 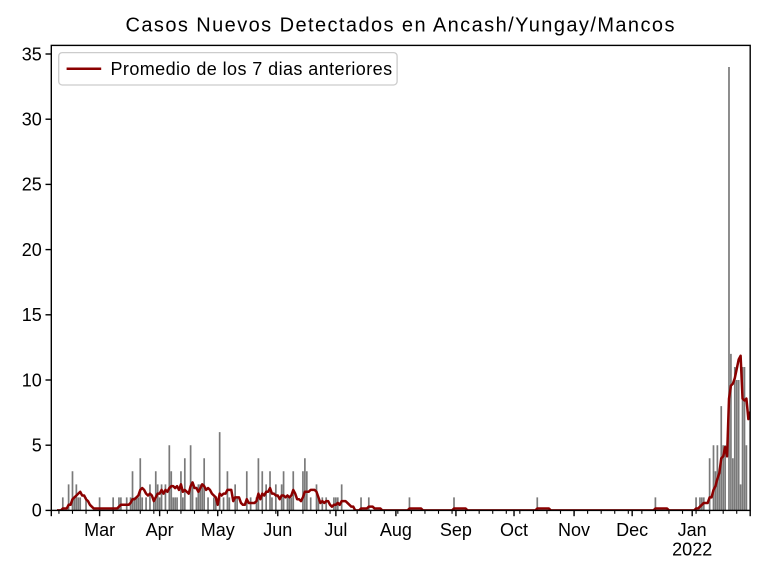 What do you see at coordinates (160, 530) in the screenshot?
I see `svg-text: Apr` at bounding box center [160, 530].